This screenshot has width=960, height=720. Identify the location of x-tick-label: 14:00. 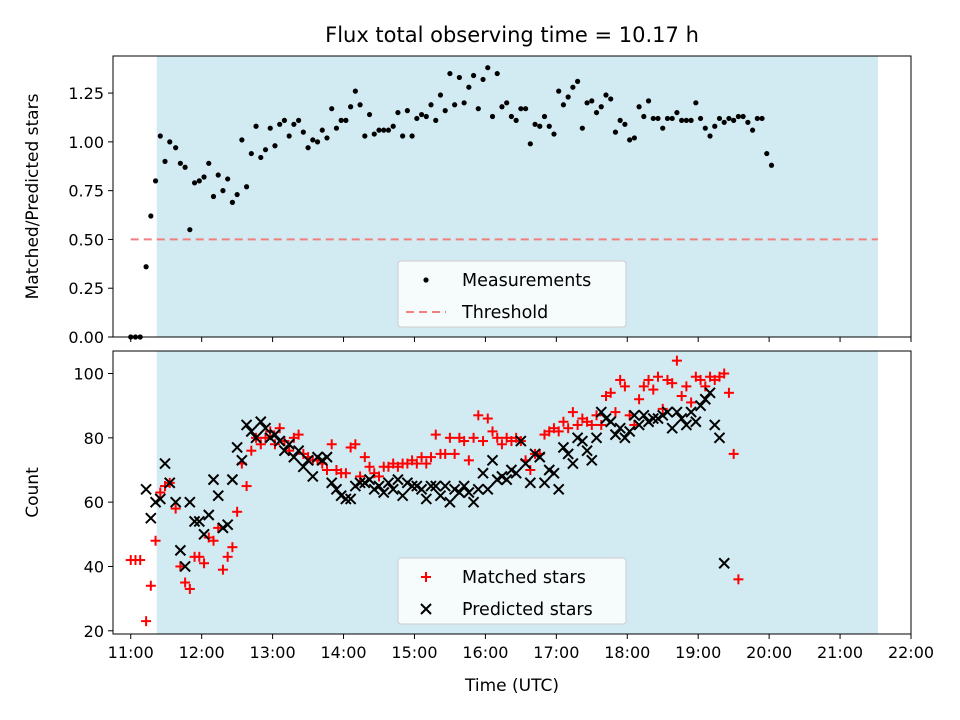
(343, 652).